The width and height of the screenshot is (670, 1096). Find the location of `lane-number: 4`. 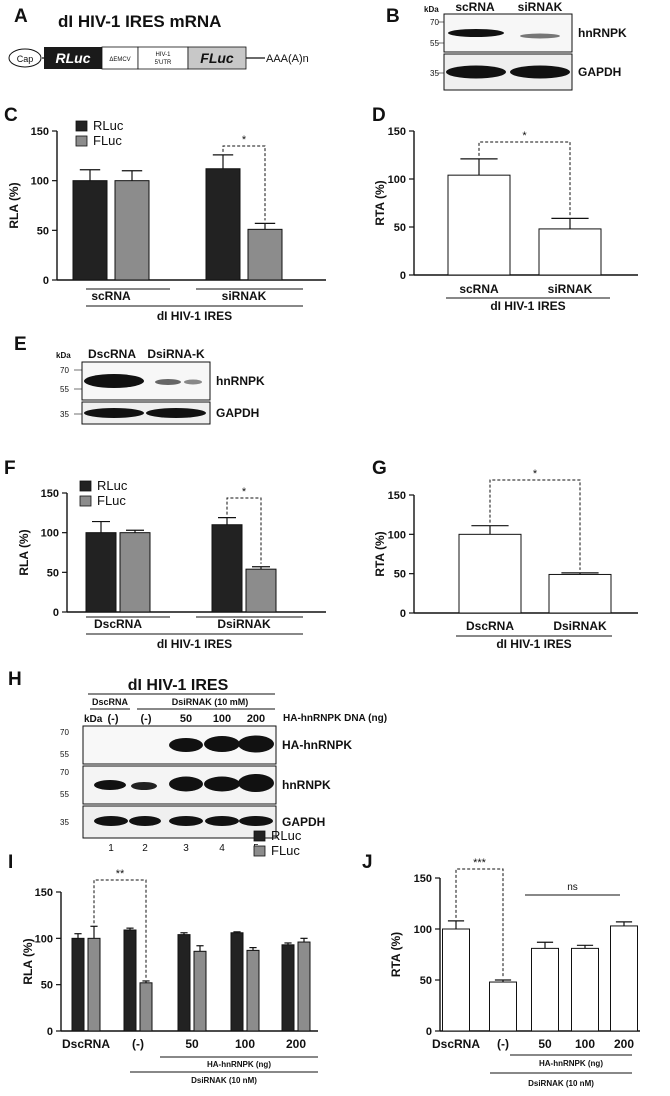

lane-number: 4 is located at coordinates (222, 848).